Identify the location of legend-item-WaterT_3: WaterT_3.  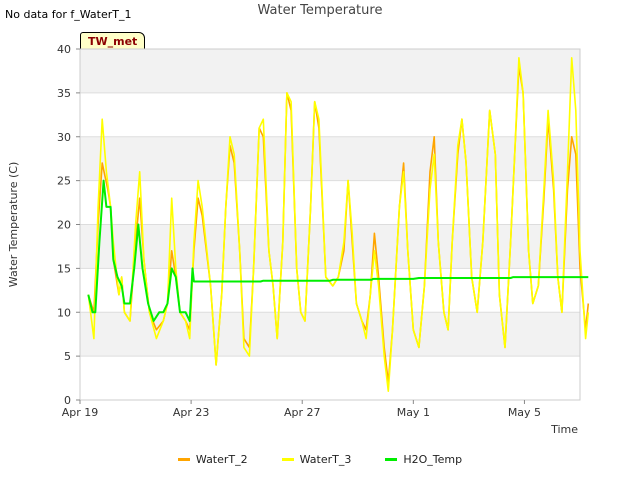
(316, 459).